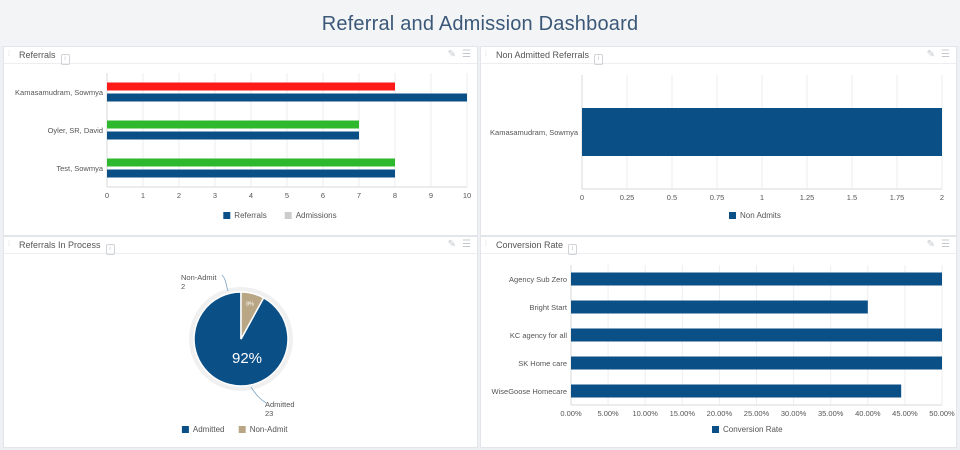  What do you see at coordinates (608, 413) in the screenshot?
I see `x-tick-label: 5.00%` at bounding box center [608, 413].